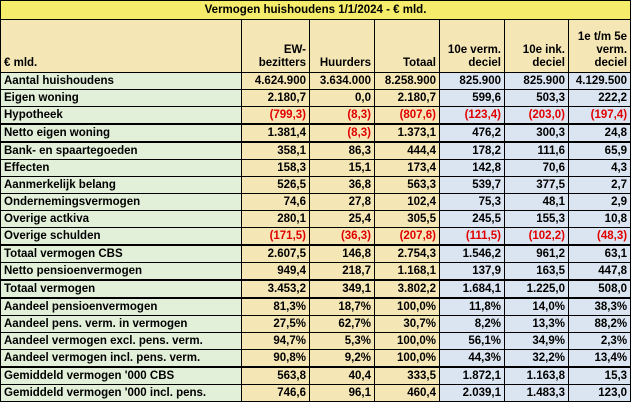 Image resolution: width=634 pixels, height=416 pixels. Describe the element at coordinates (275, 289) in the screenshot. I see `cell-value: 3.453,2` at that location.